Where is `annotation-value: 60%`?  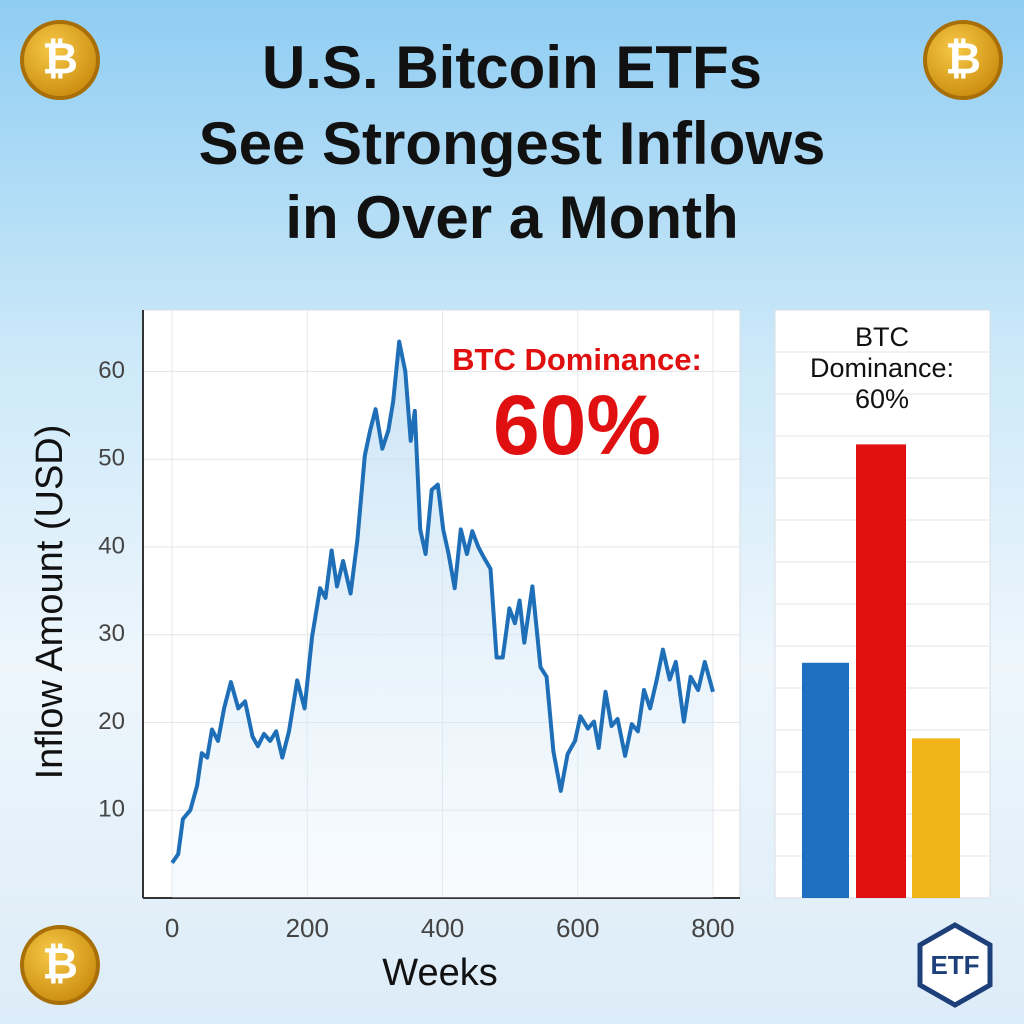 annotation-value: 60% is located at coordinates (577, 425).